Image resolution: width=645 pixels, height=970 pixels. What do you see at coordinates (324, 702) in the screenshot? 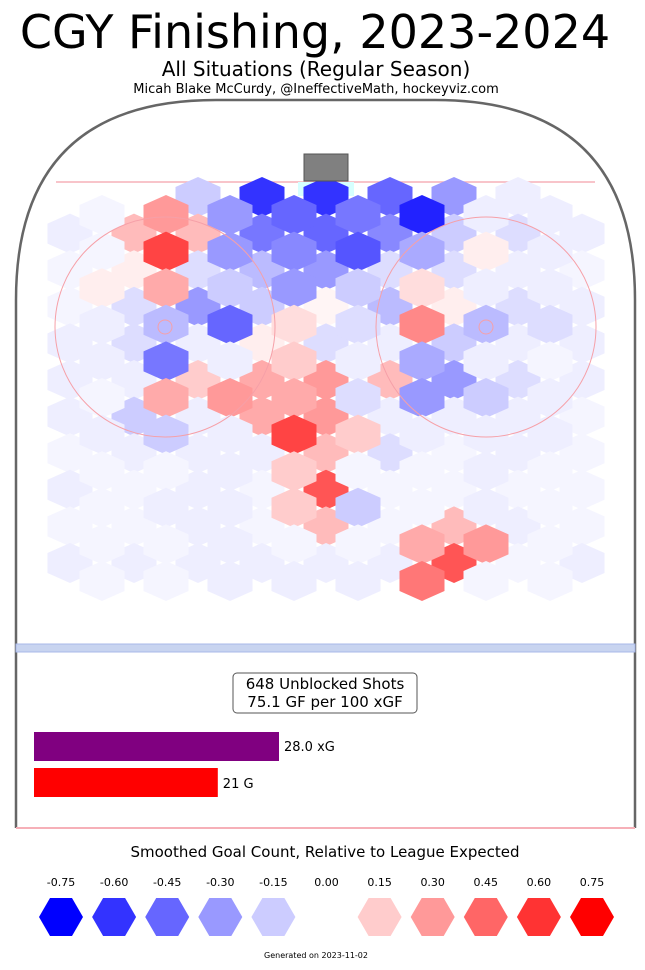
I see `summary-rate: 75.1 GF per 100 xGF` at bounding box center [324, 702].